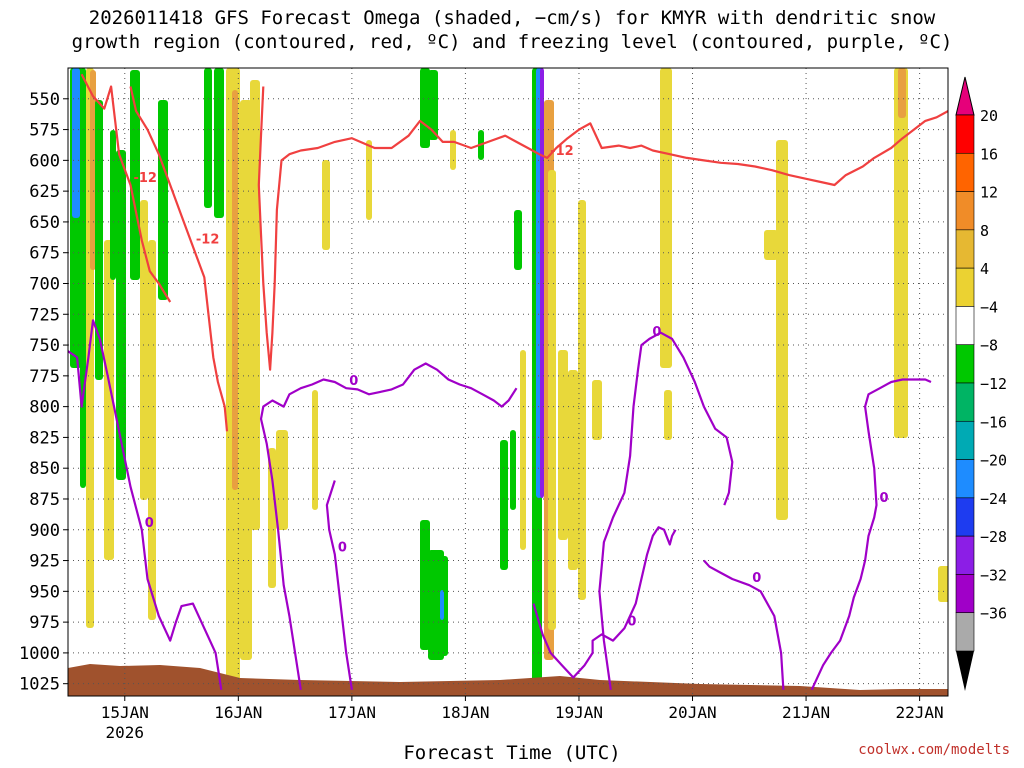 This screenshot has height=768, width=1024. I want to click on y-tick-label: 1000, so click(39, 654).